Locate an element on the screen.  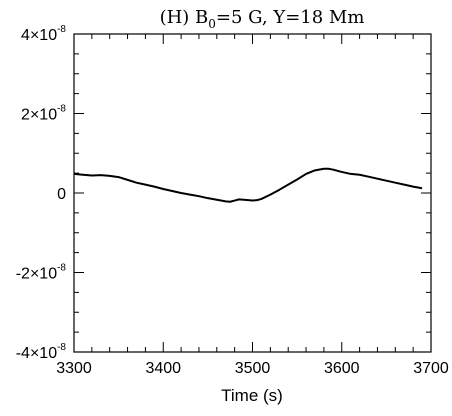
y-tick-label: -4×10⁻⁸ is located at coordinates (41, 352).